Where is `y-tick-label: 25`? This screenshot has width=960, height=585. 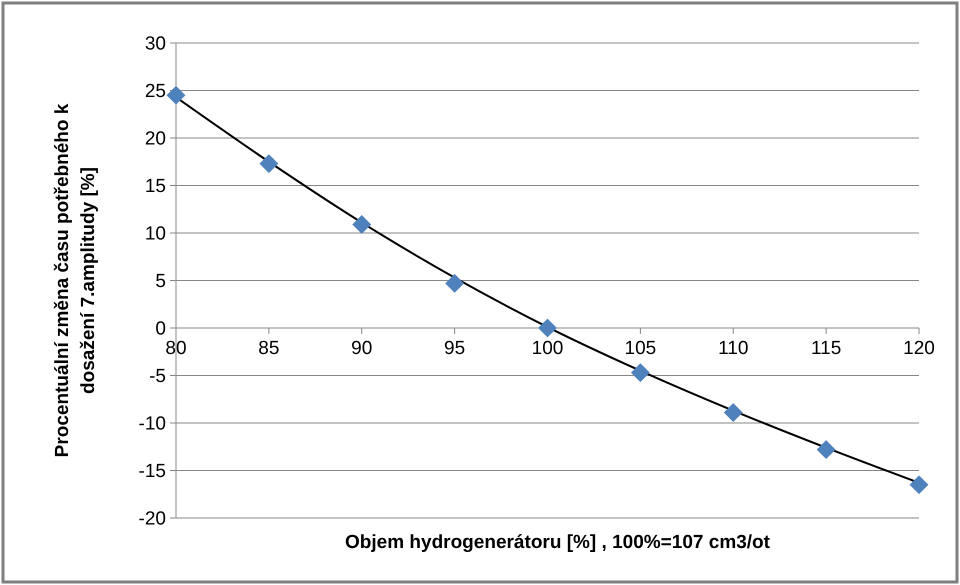
y-tick-label: 25 is located at coordinates (155, 91).